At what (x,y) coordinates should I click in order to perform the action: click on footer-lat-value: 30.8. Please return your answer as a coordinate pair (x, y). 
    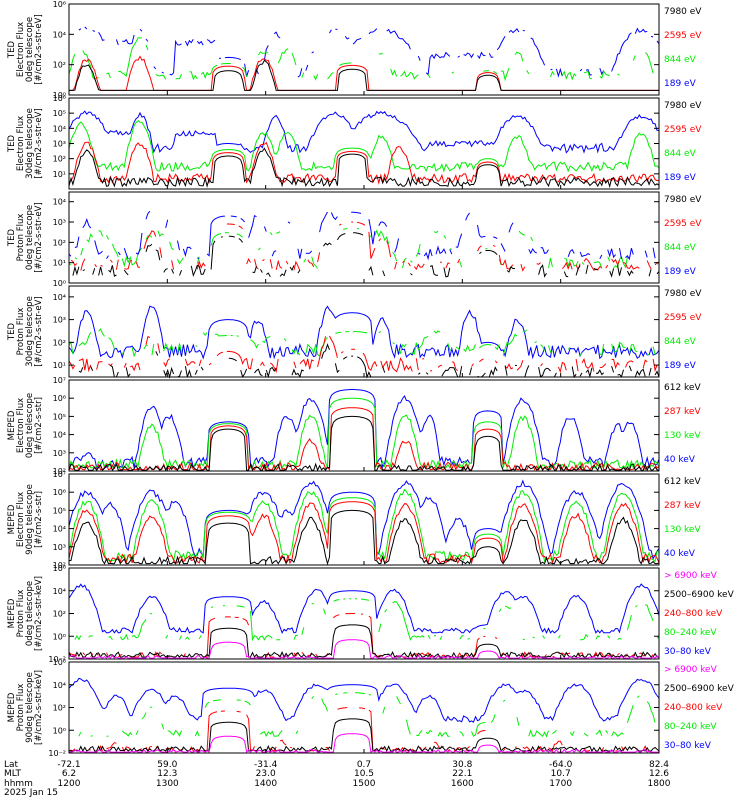
    Looking at the image, I should click on (462, 765).